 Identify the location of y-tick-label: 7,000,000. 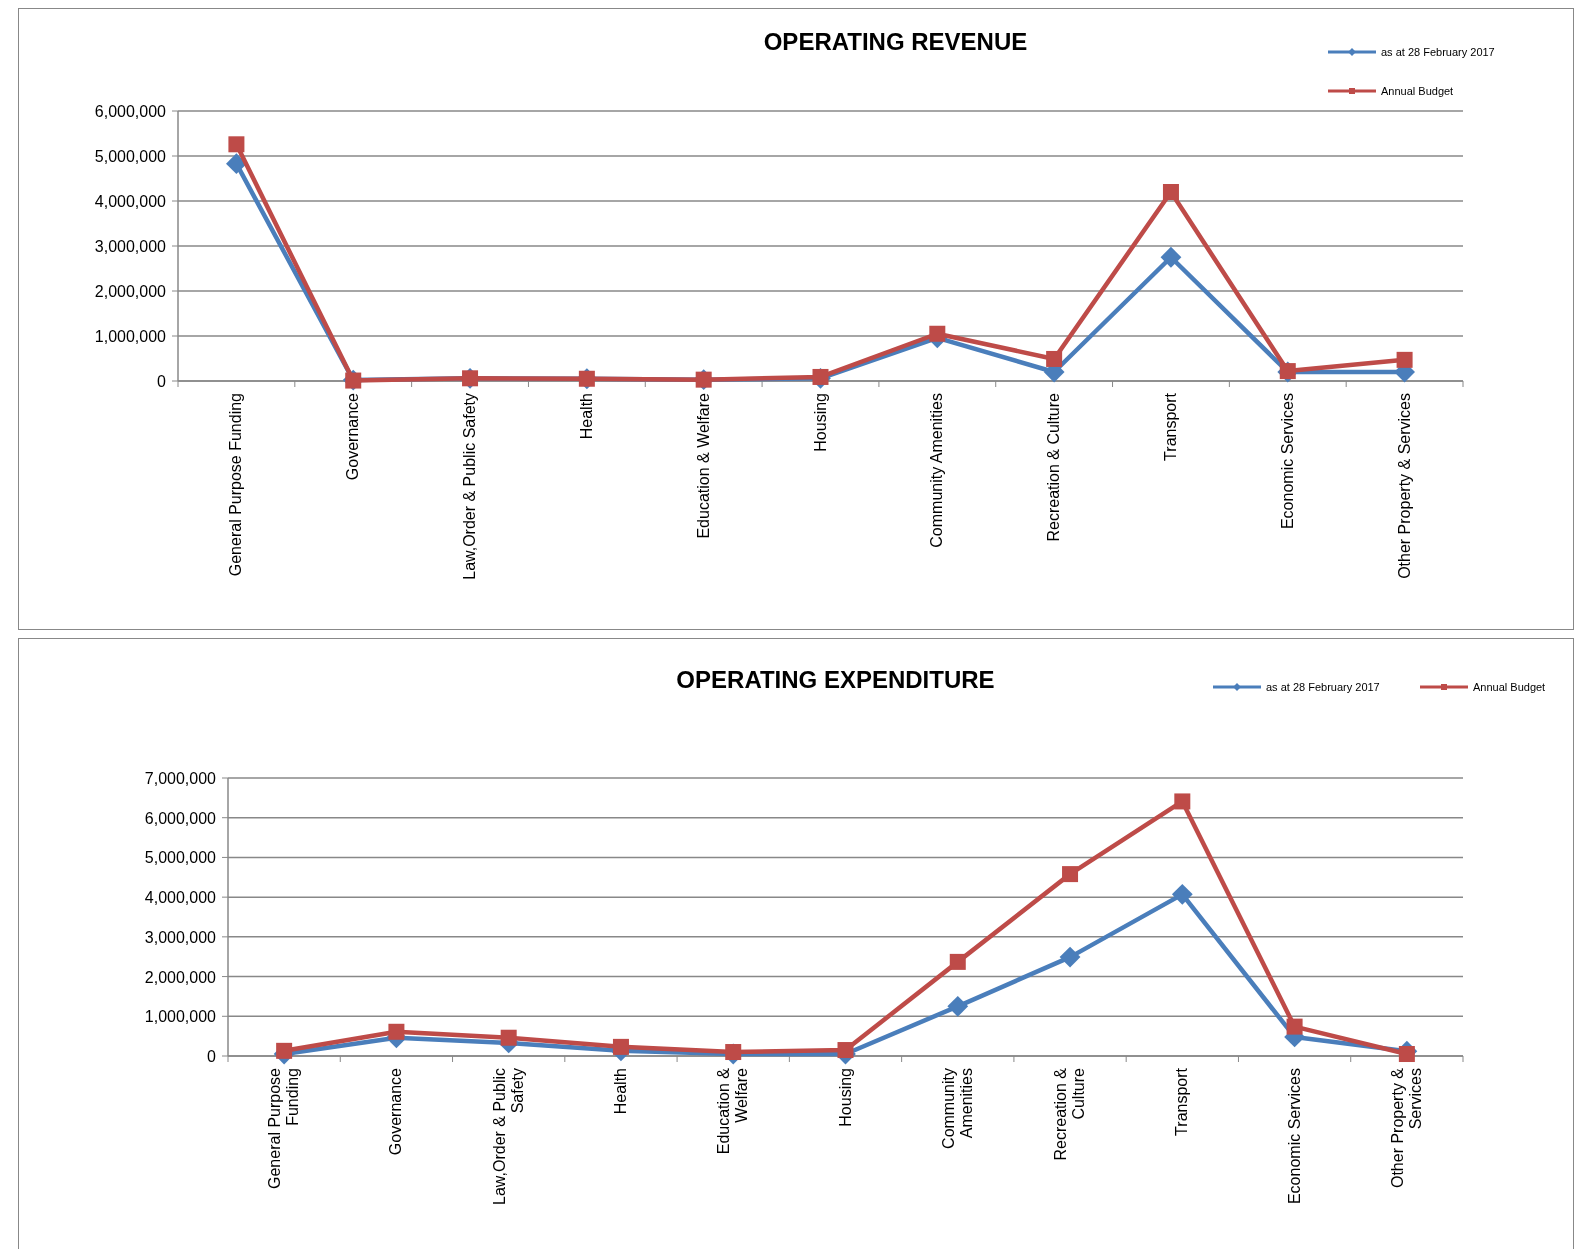
(180, 778).